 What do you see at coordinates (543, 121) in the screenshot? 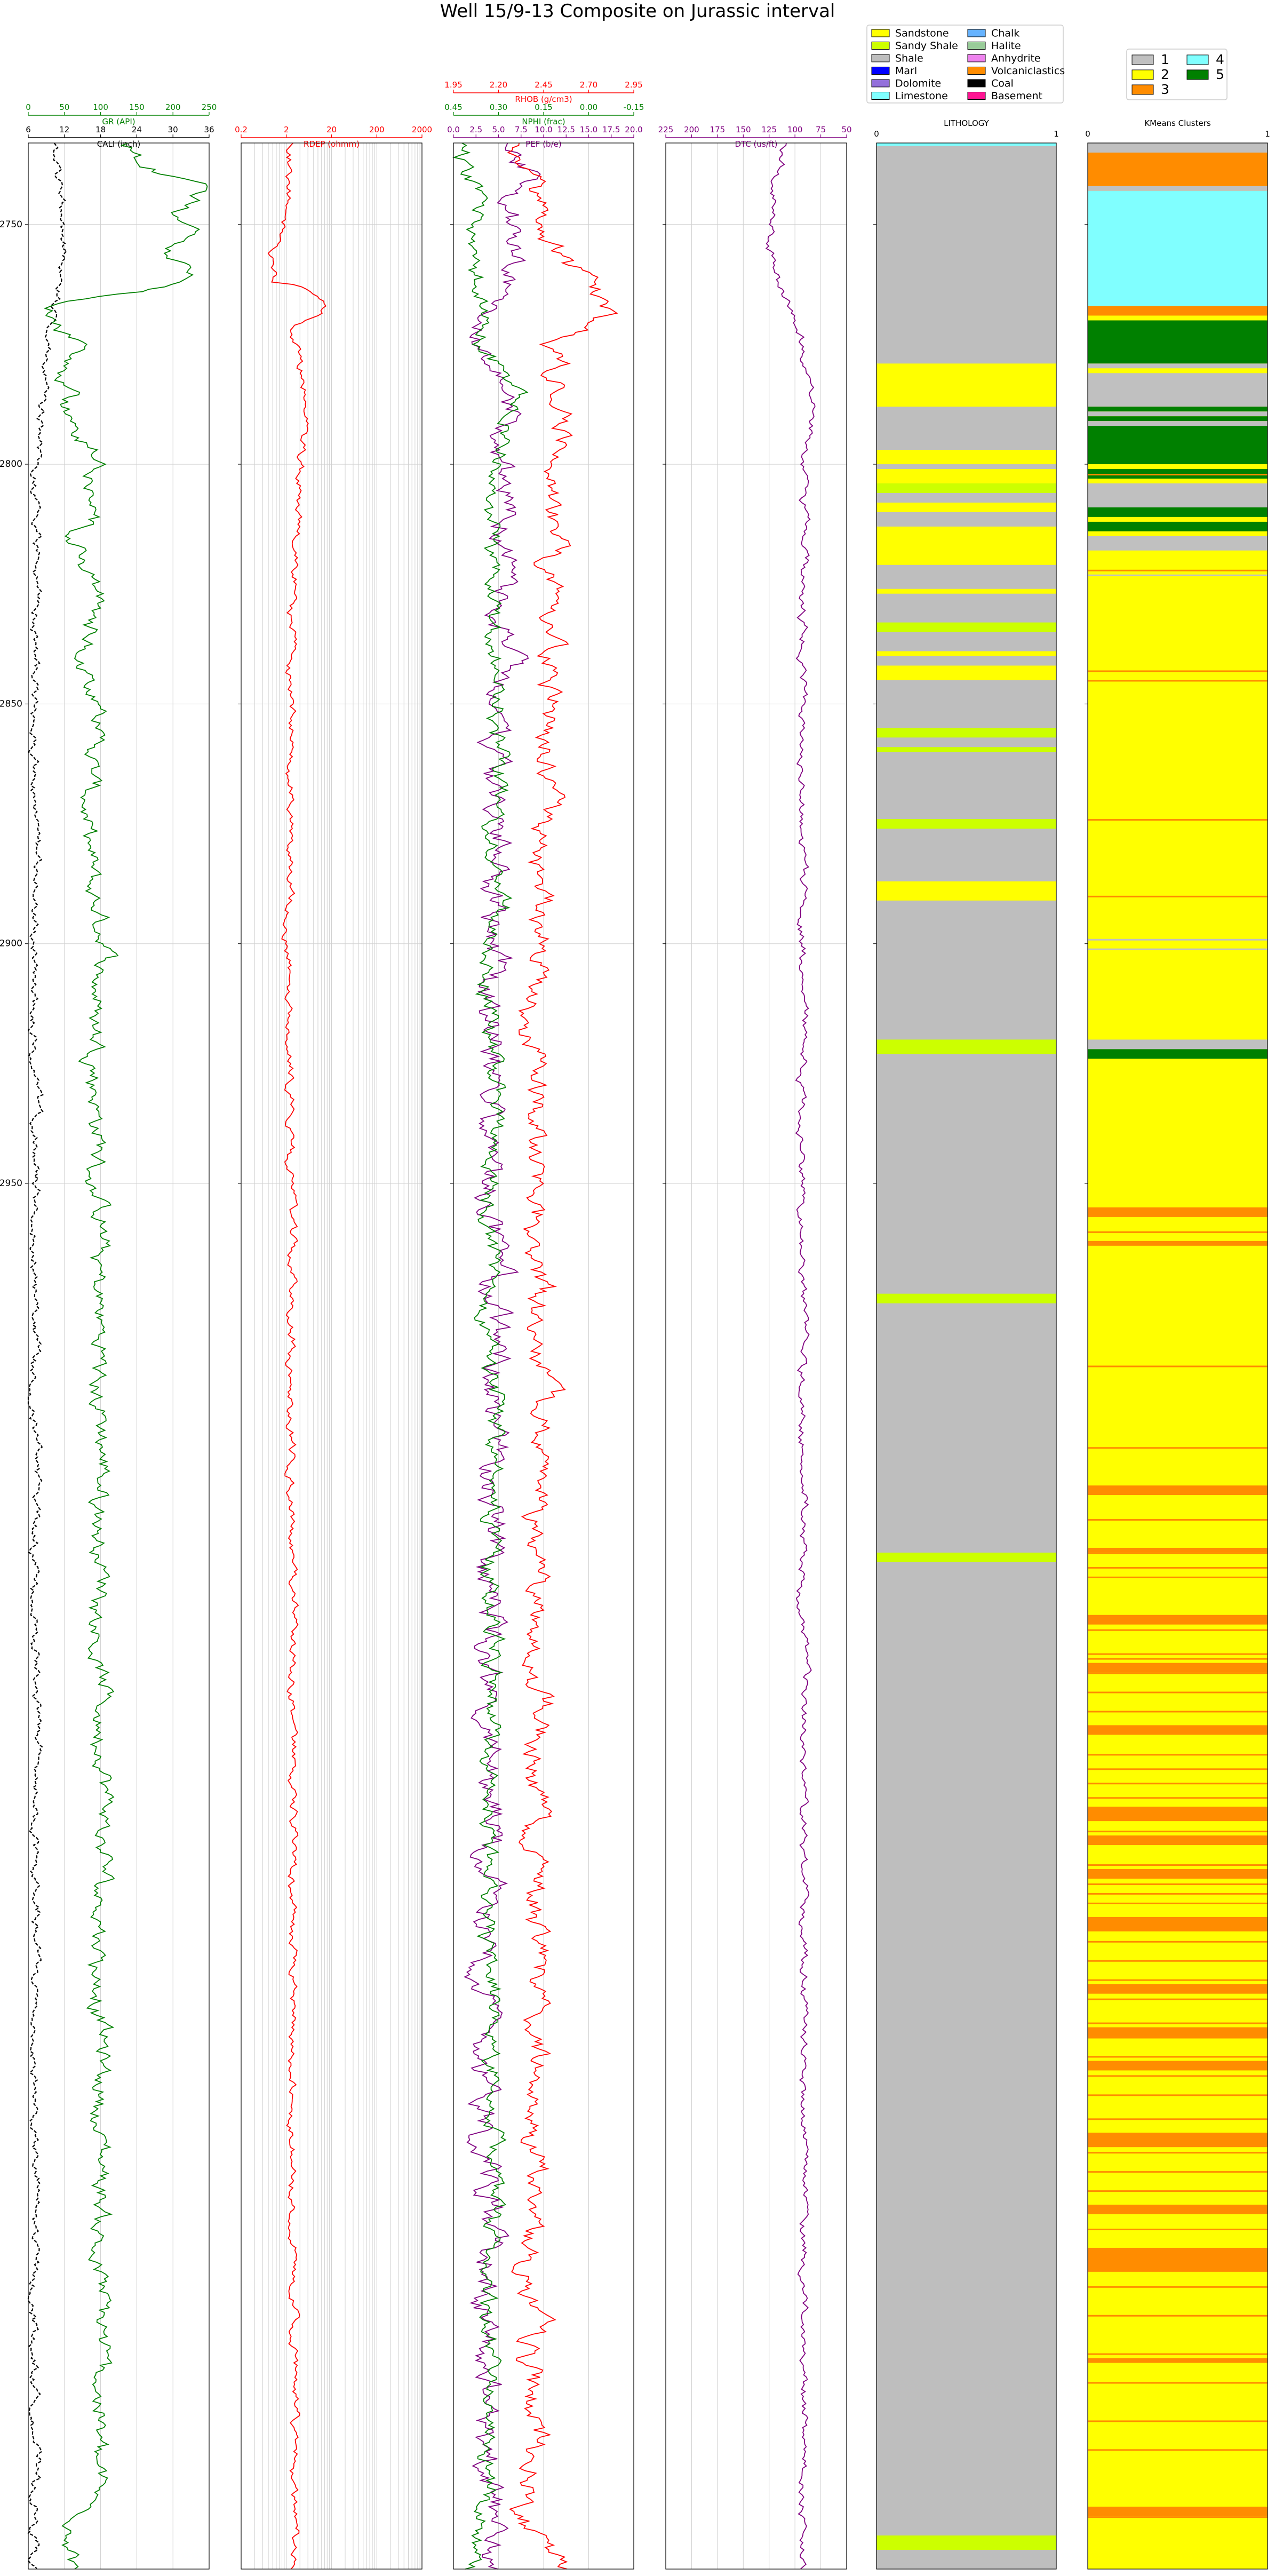
I see `axis-label: NPHI (frac)` at bounding box center [543, 121].